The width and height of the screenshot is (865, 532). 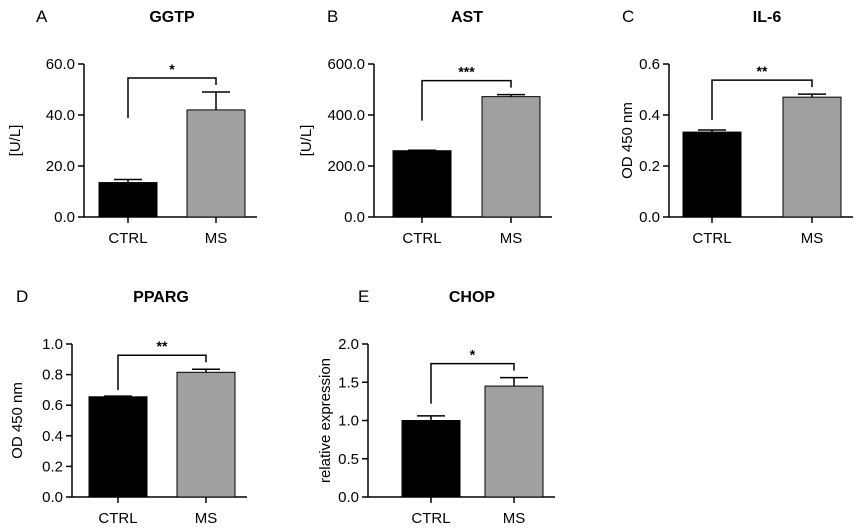 I want to click on y-tick-label: 600.0, so click(x=346, y=64).